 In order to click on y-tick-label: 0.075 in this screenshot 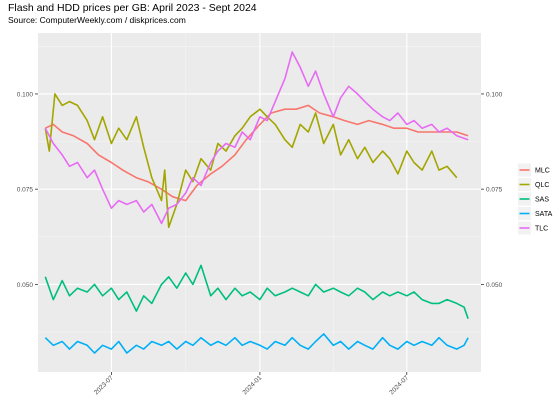, I will do `click(25, 190)`.